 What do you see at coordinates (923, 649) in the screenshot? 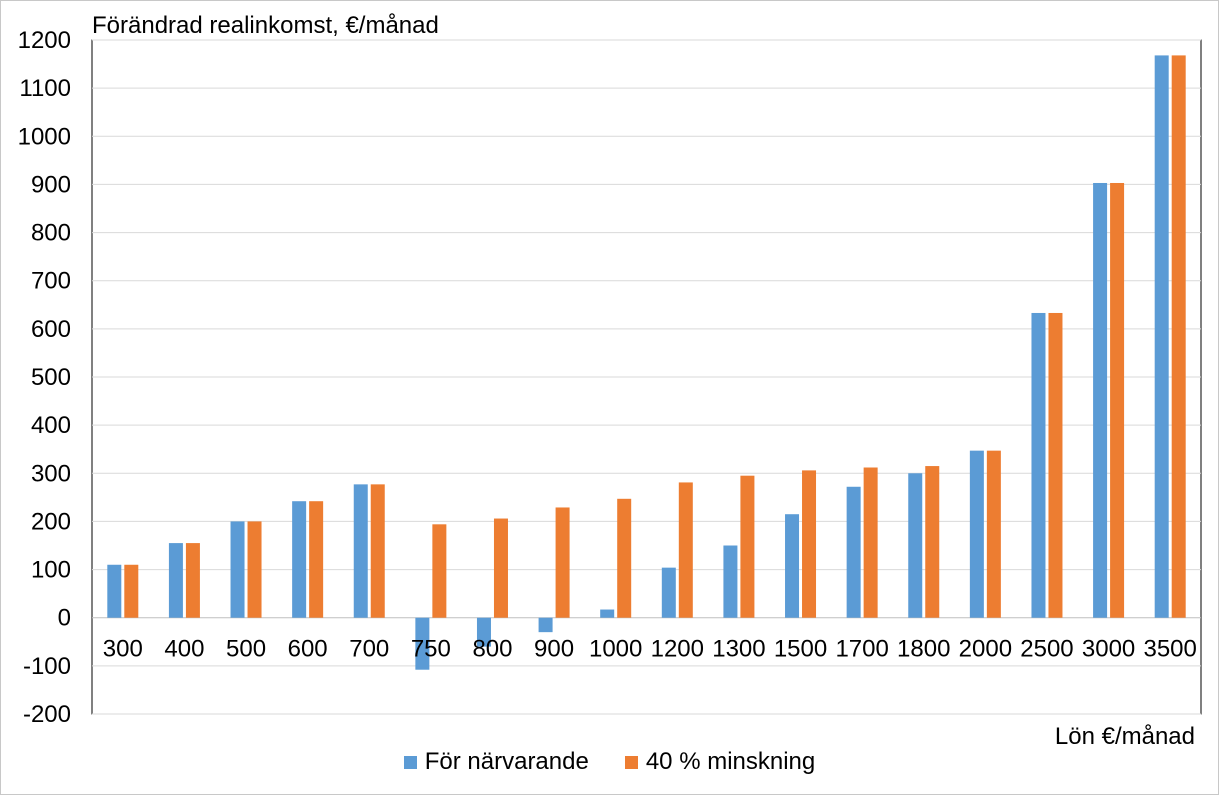
I see `x-tick-label: 1800` at bounding box center [923, 649].